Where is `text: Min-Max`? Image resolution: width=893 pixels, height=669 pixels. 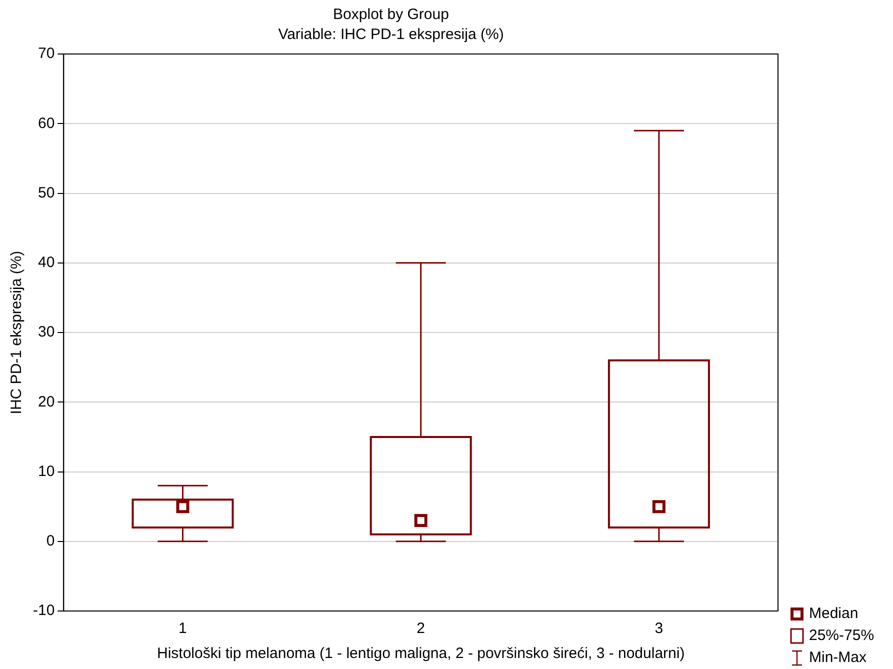
text: Min-Max is located at coordinates (838, 658).